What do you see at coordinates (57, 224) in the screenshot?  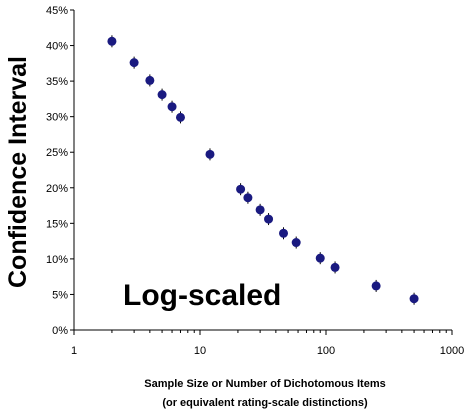 I see `y-tick-label: 15%` at bounding box center [57, 224].